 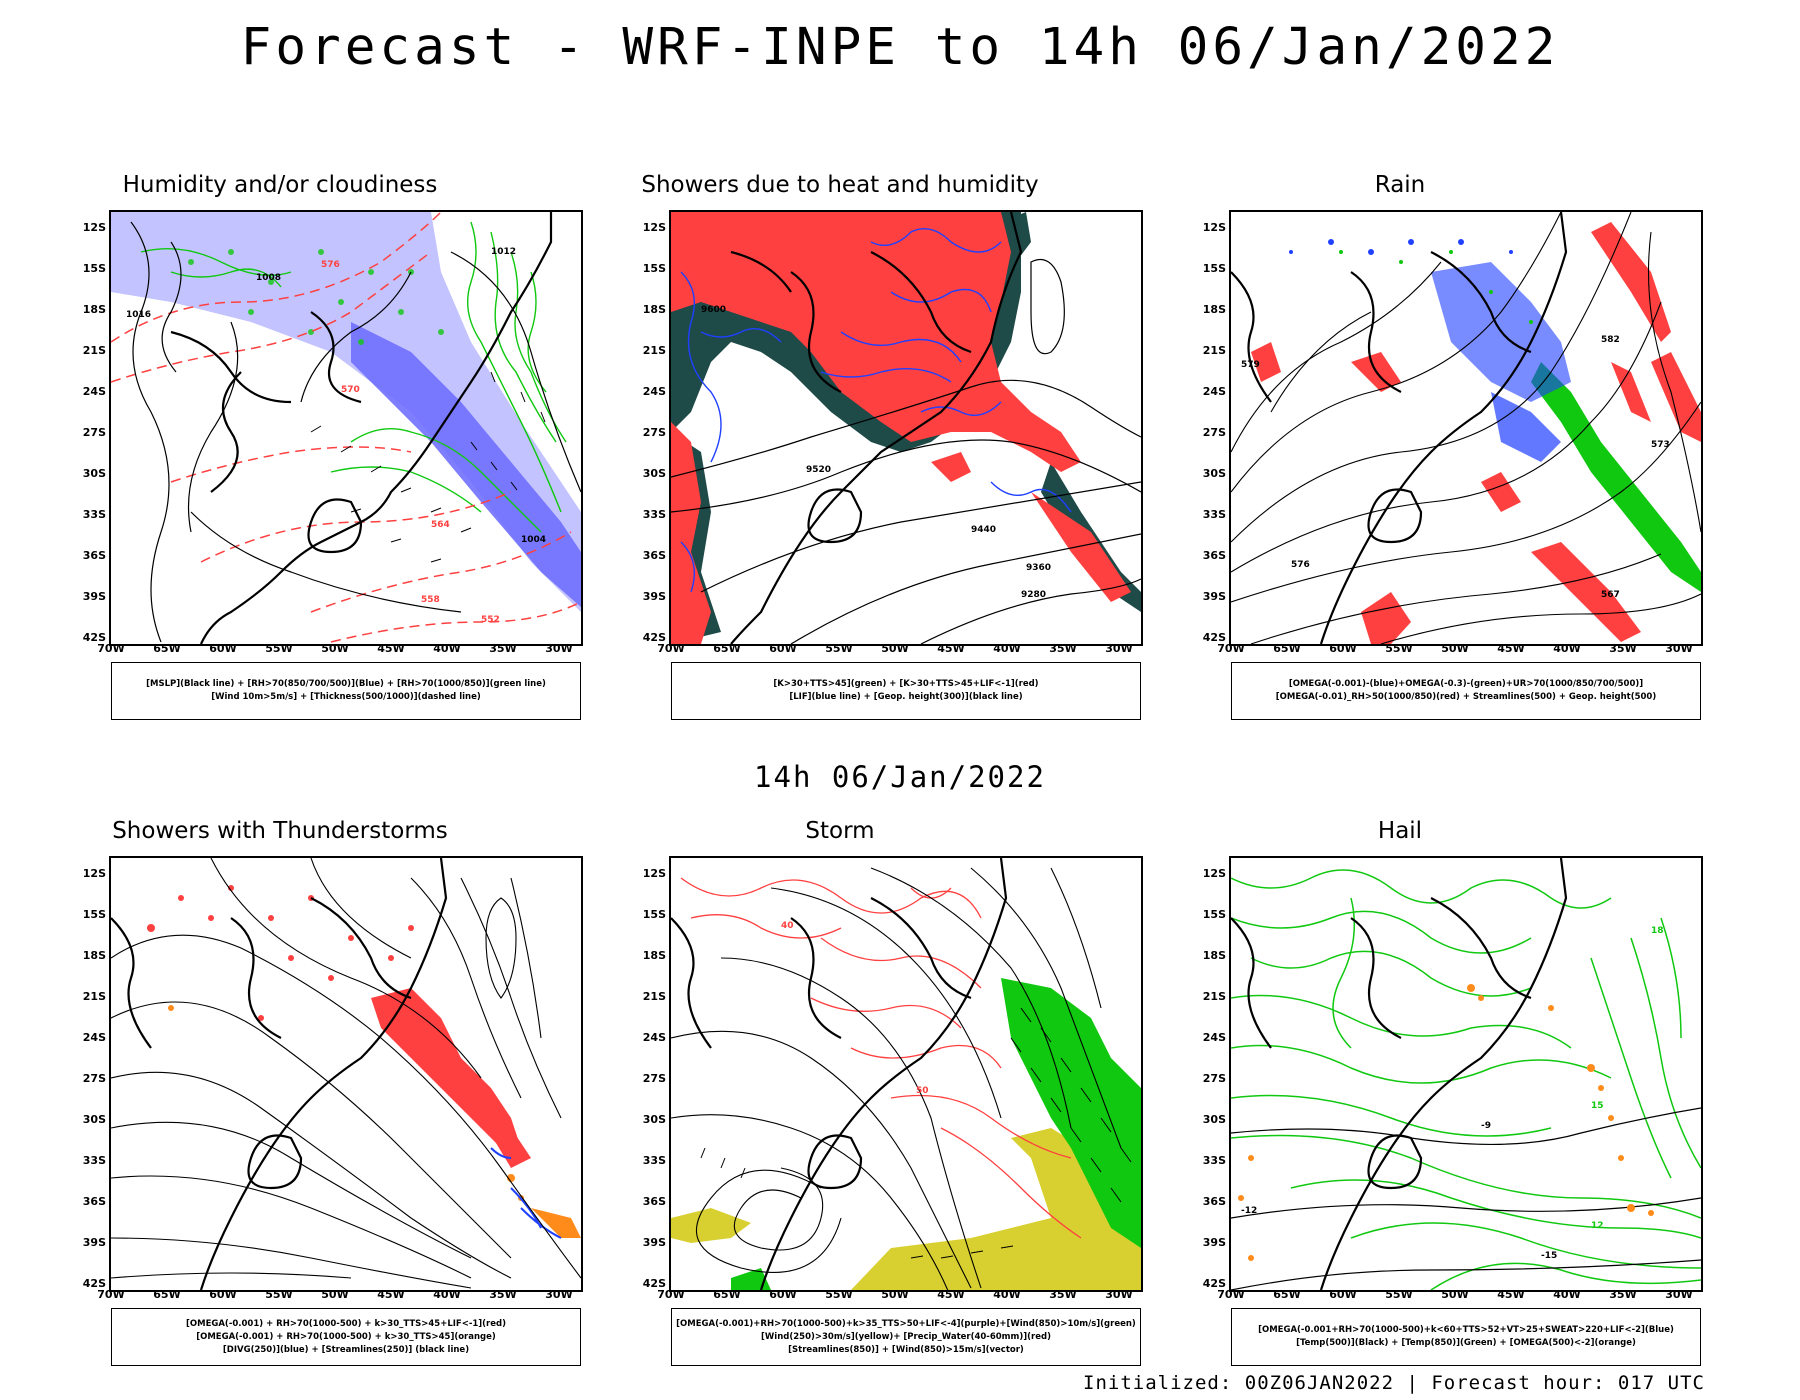 What do you see at coordinates (1549, 1256) in the screenshot?
I see `contour-label: -15` at bounding box center [1549, 1256].